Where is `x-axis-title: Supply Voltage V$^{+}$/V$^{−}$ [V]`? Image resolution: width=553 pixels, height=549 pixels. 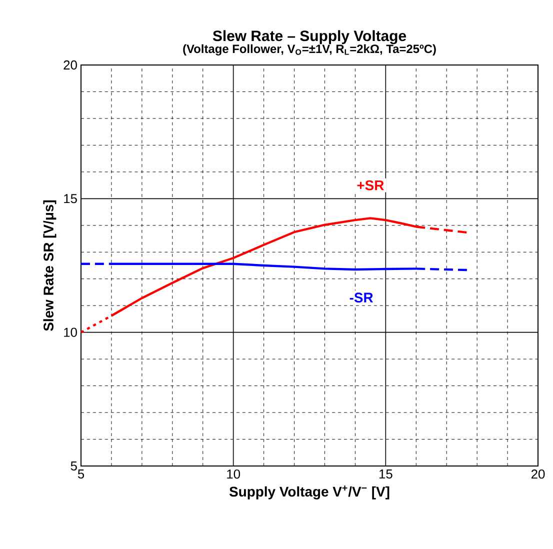 x-axis-title: Supply Voltage V$^{+}$/V$^{−}$ [V] is located at coordinates (309, 493).